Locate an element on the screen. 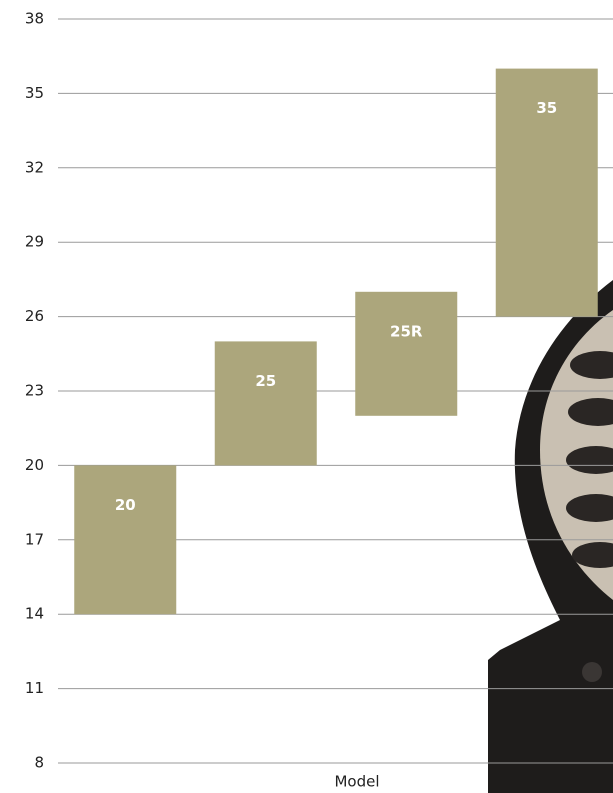 The height and width of the screenshot is (793, 613). y-tick-label: 11 is located at coordinates (34, 688).